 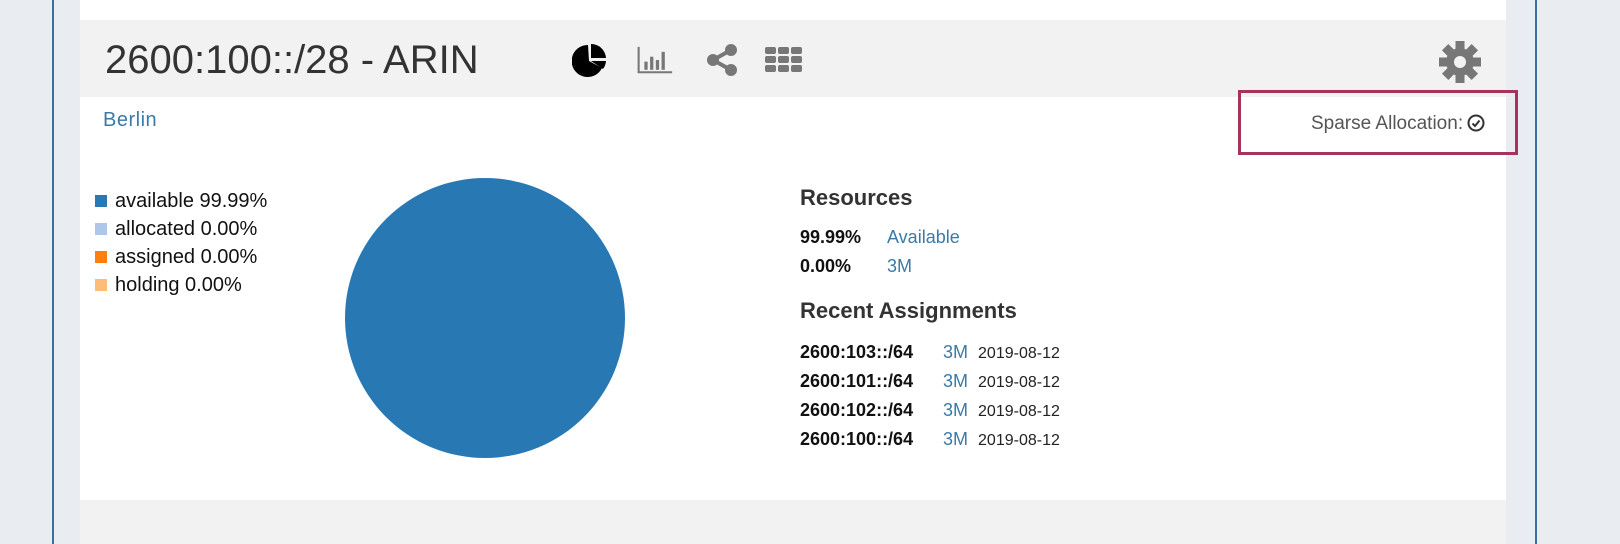 I want to click on pie-slice-available, so click(x=485, y=318).